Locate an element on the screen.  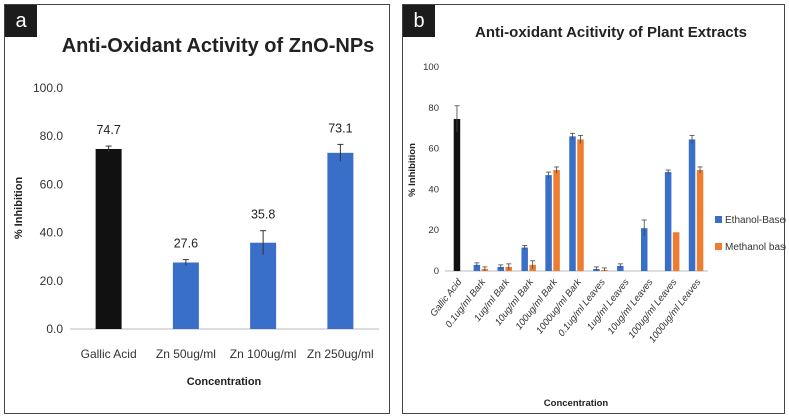
chart-b-legend-label: Methanol based is located at coordinates (755, 247).